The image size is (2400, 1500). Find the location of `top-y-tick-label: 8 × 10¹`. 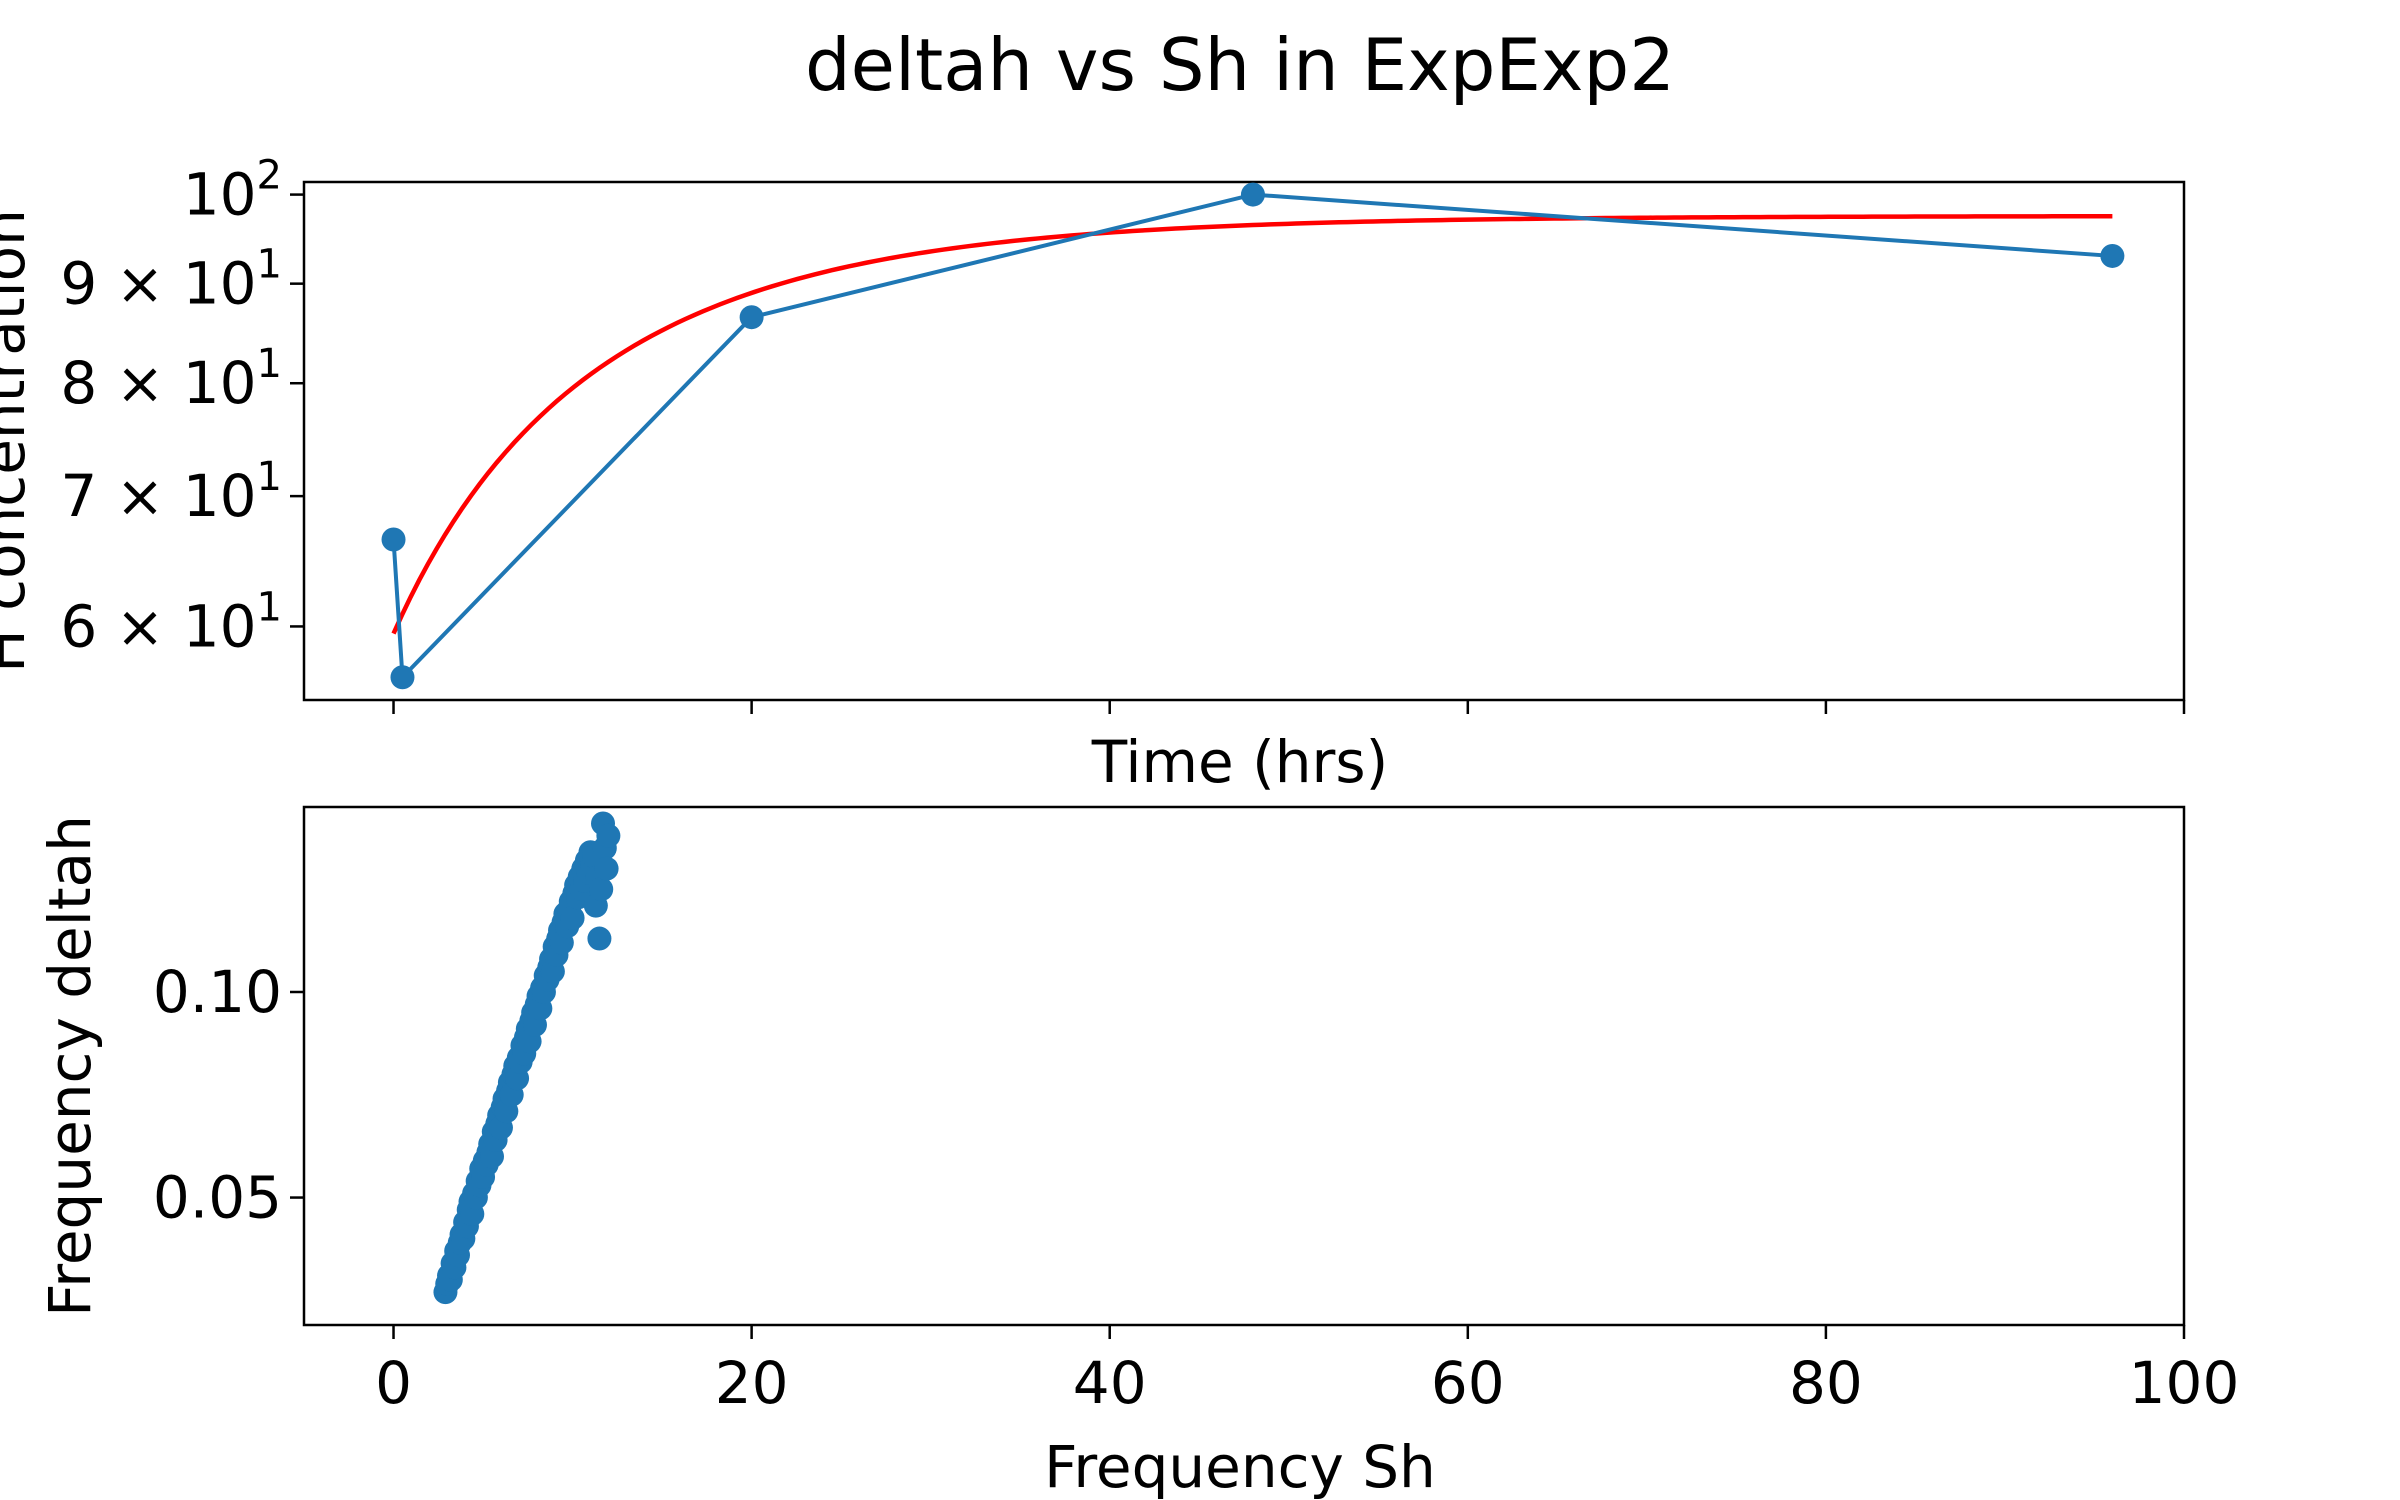

top-y-tick-label: 8 × 10¹ is located at coordinates (171, 379).